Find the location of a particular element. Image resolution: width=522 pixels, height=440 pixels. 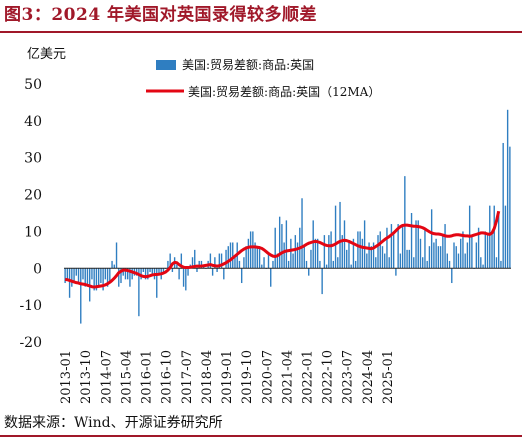

x-tick-label: 2025-01 is located at coordinates (388, 377).